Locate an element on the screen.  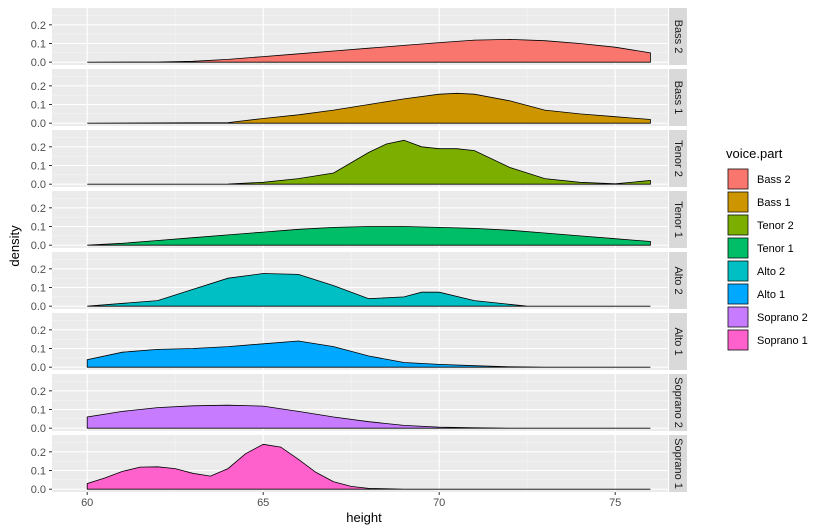
legend-label: Bass 1 is located at coordinates (774, 203).